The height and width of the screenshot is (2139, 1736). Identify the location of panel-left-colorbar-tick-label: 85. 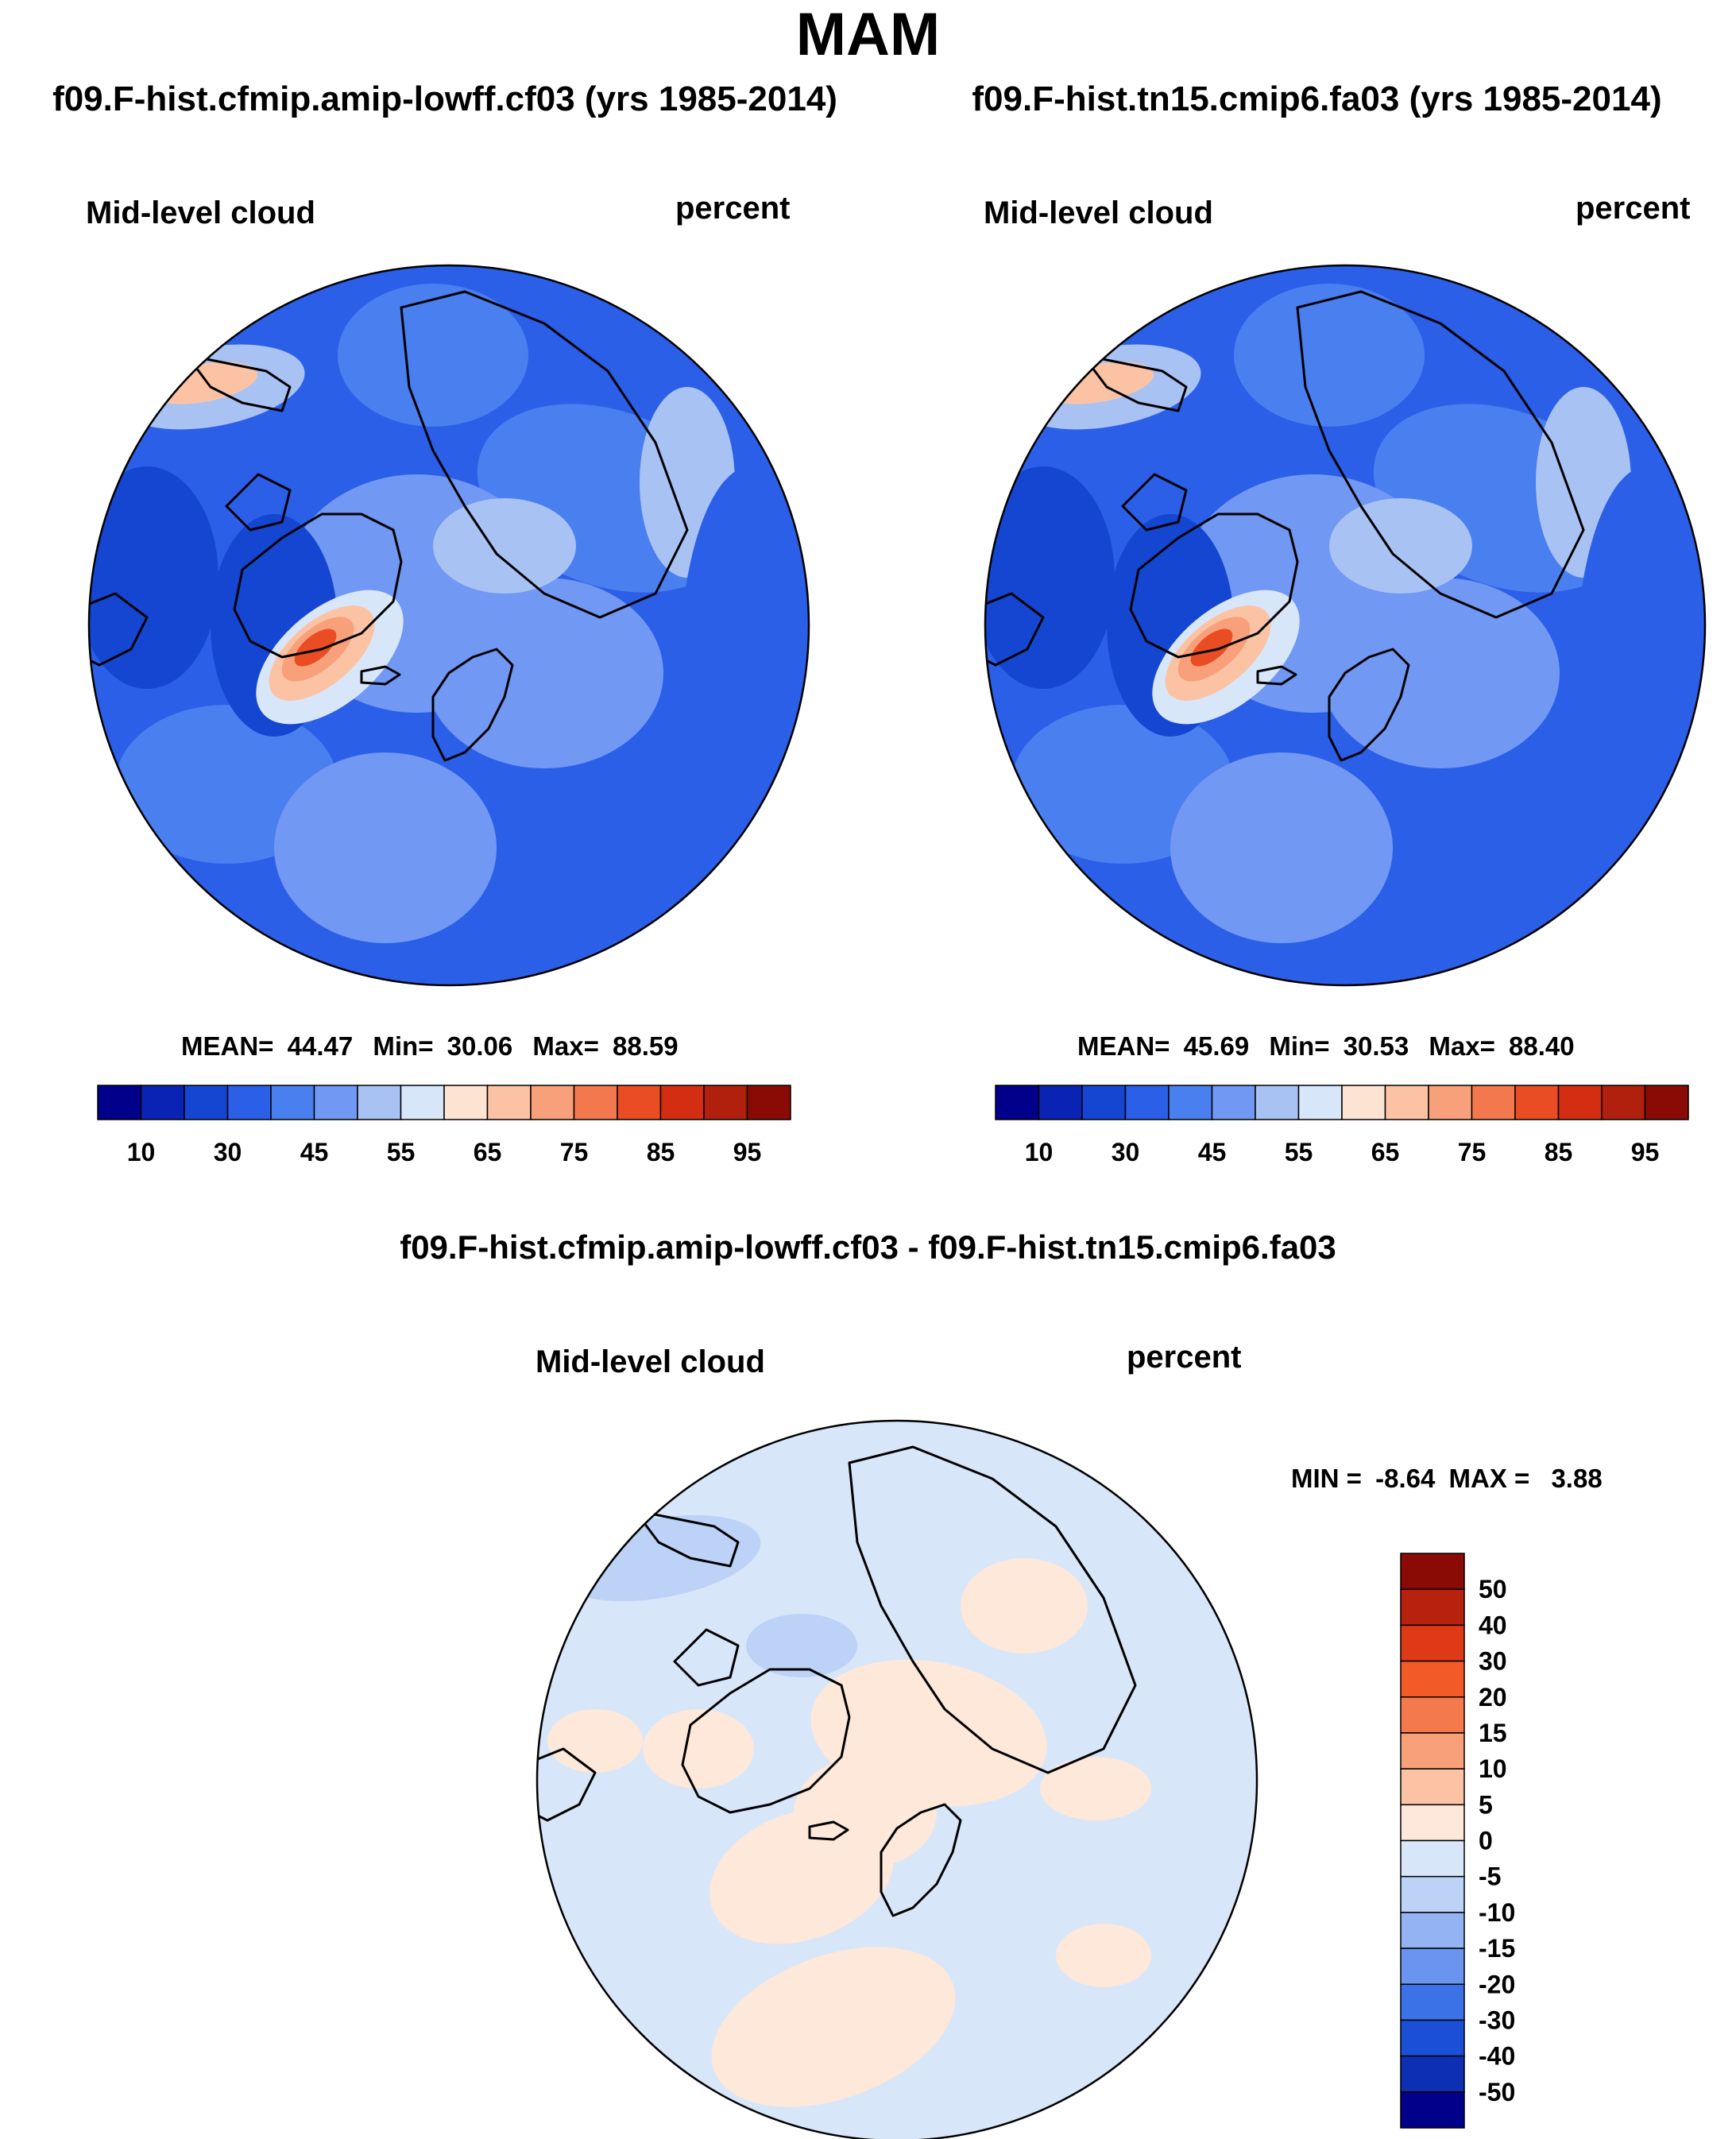
(661, 1152).